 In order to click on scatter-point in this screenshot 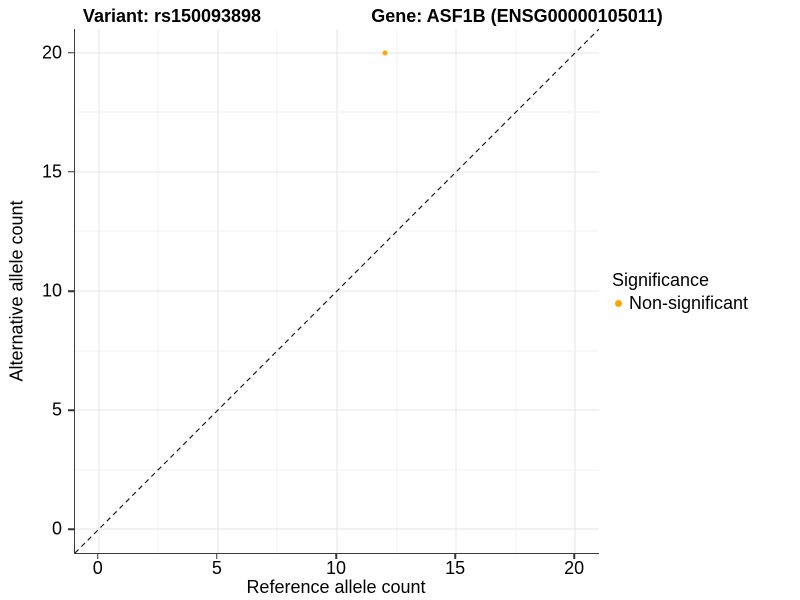, I will do `click(385, 53)`.